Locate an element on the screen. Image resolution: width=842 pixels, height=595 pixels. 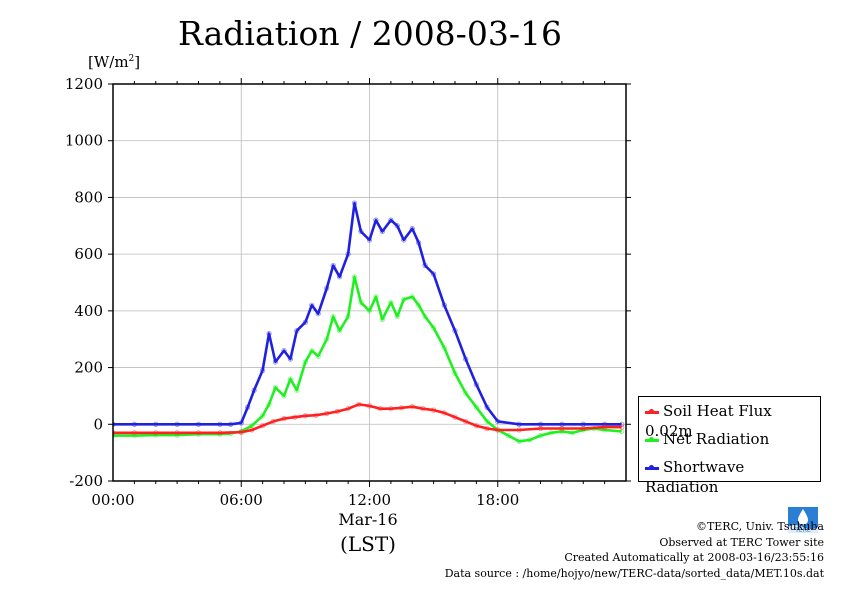
legend-swatch-net is located at coordinates (652, 439).